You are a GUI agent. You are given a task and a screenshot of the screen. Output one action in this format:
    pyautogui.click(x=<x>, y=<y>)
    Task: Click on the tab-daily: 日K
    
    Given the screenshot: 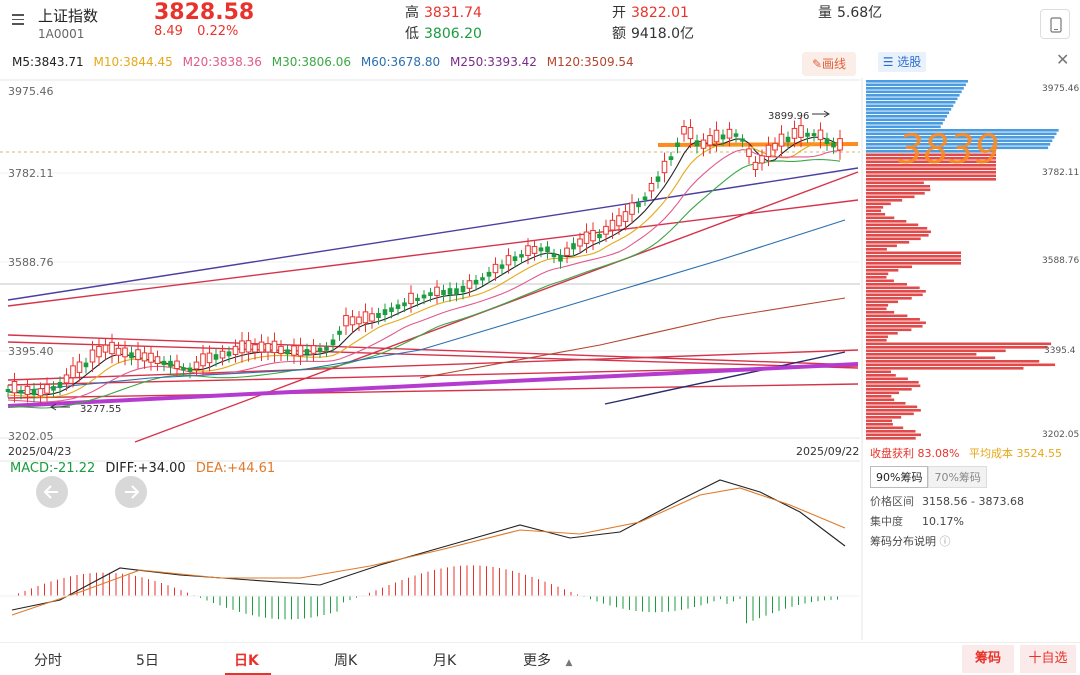 What is the action you would take?
    pyautogui.click(x=246, y=661)
    